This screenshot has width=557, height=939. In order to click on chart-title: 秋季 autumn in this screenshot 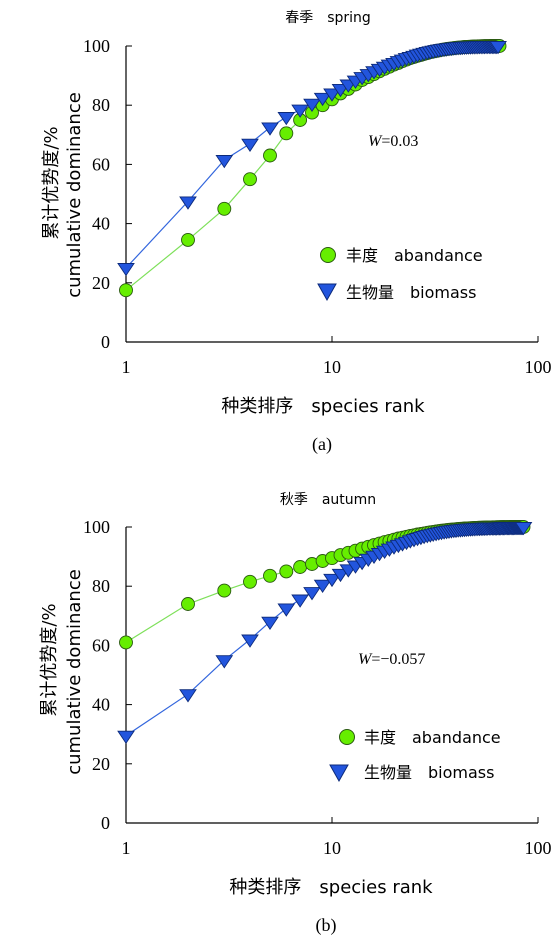, I will do `click(328, 500)`.